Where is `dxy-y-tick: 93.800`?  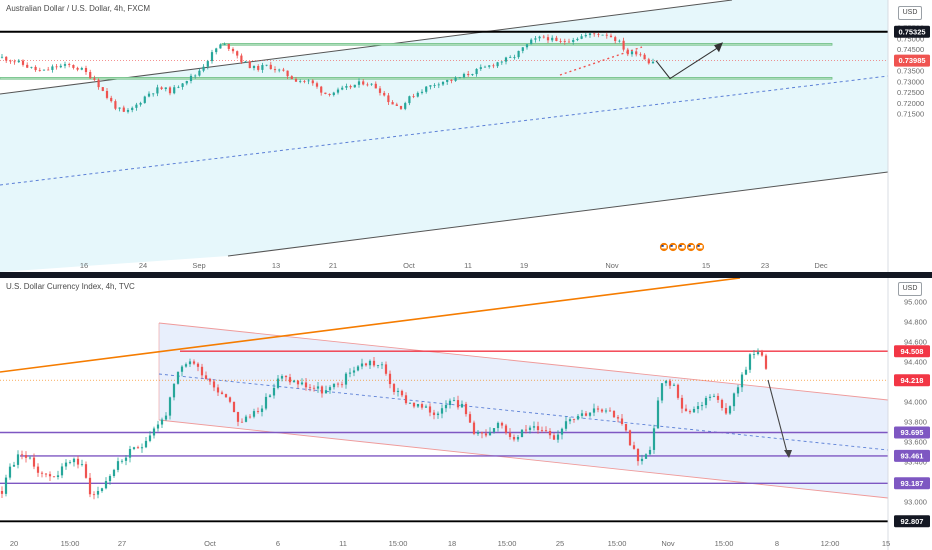
dxy-y-tick: 93.800 is located at coordinates (915, 422).